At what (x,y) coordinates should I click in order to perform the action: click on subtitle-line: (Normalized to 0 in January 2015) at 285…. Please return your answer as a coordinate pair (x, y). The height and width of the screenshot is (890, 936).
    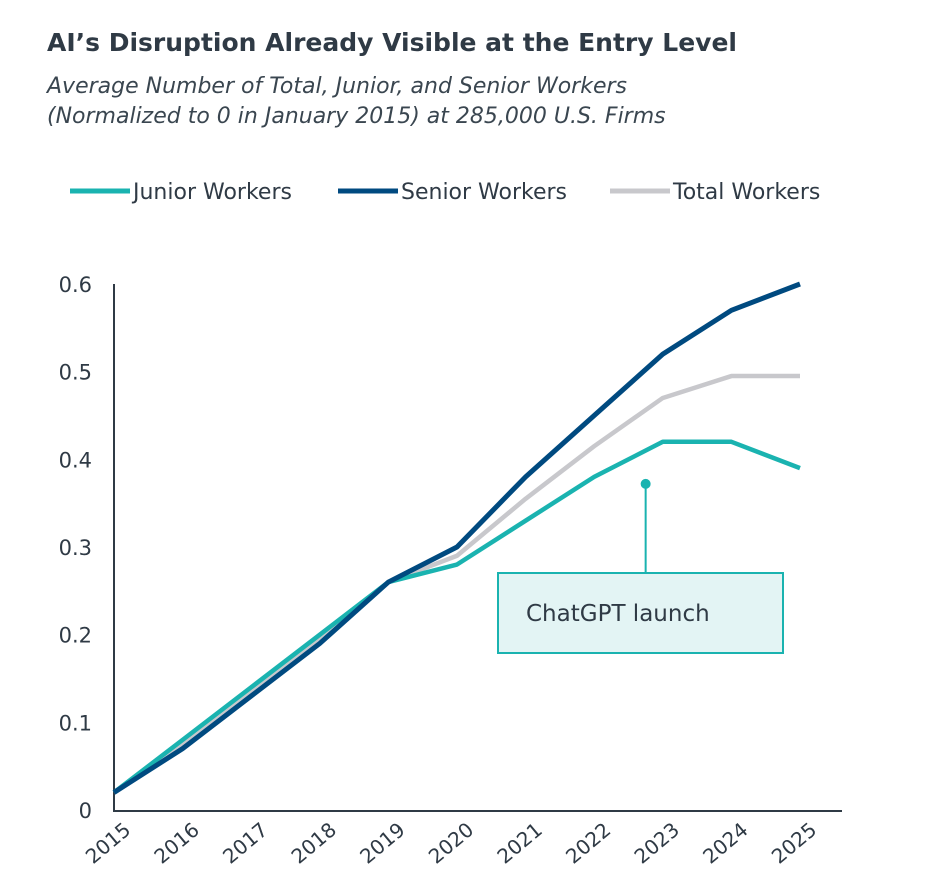
    Looking at the image, I should click on (356, 116).